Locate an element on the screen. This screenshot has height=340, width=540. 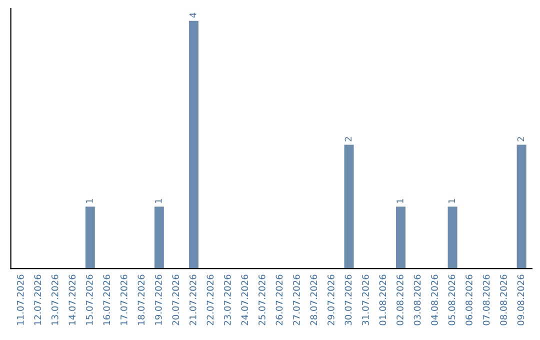
x-tick-label: 21.07.2026 is located at coordinates (192, 300).